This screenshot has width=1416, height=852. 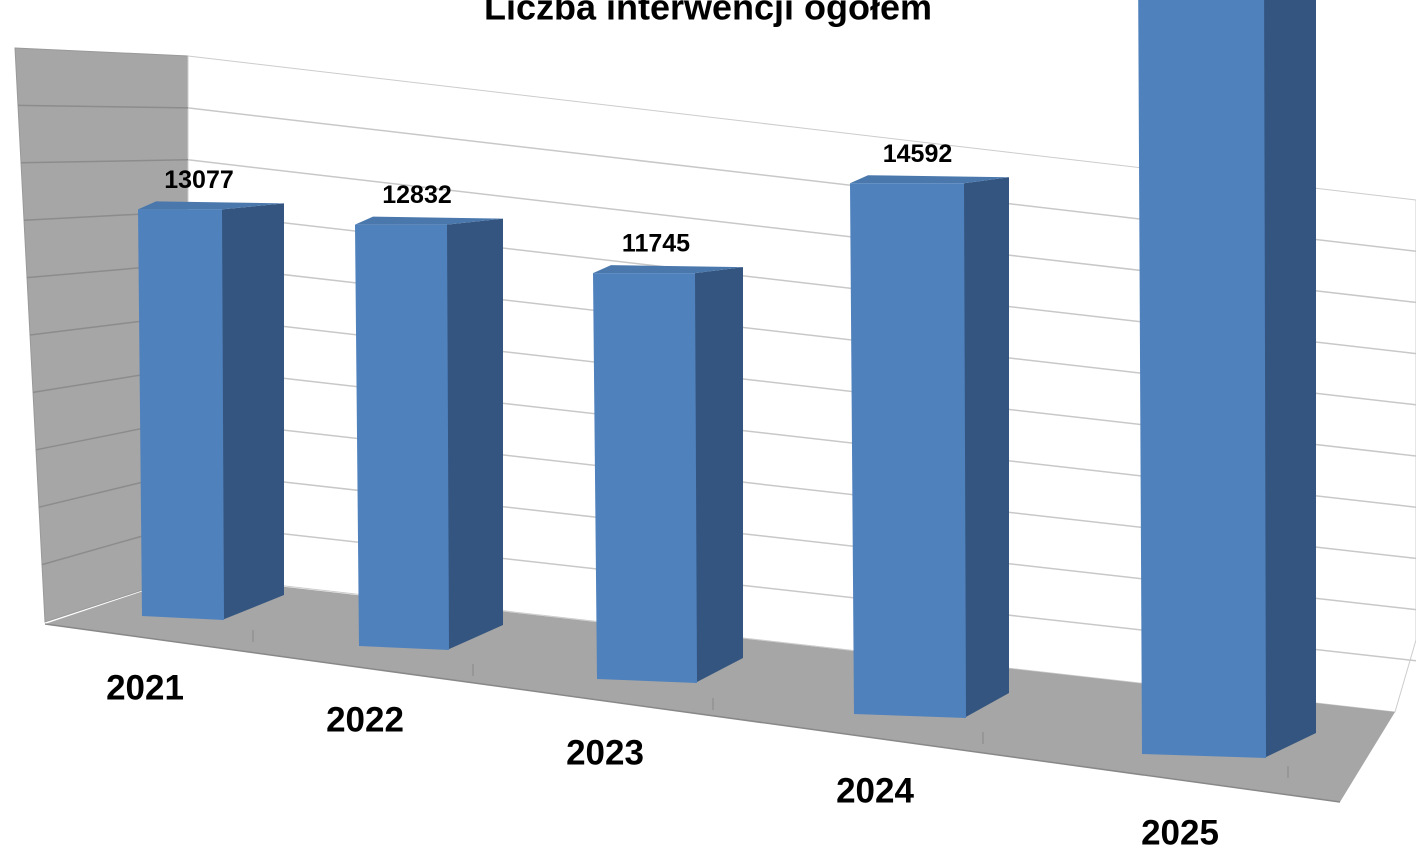 I want to click on value-label: 13077, so click(x=199, y=180).